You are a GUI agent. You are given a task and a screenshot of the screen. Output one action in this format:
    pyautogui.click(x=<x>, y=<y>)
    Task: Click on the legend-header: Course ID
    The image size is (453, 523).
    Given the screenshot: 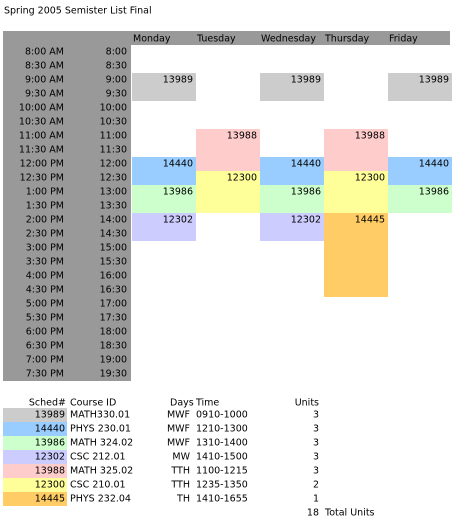 What is the action you would take?
    pyautogui.click(x=93, y=403)
    